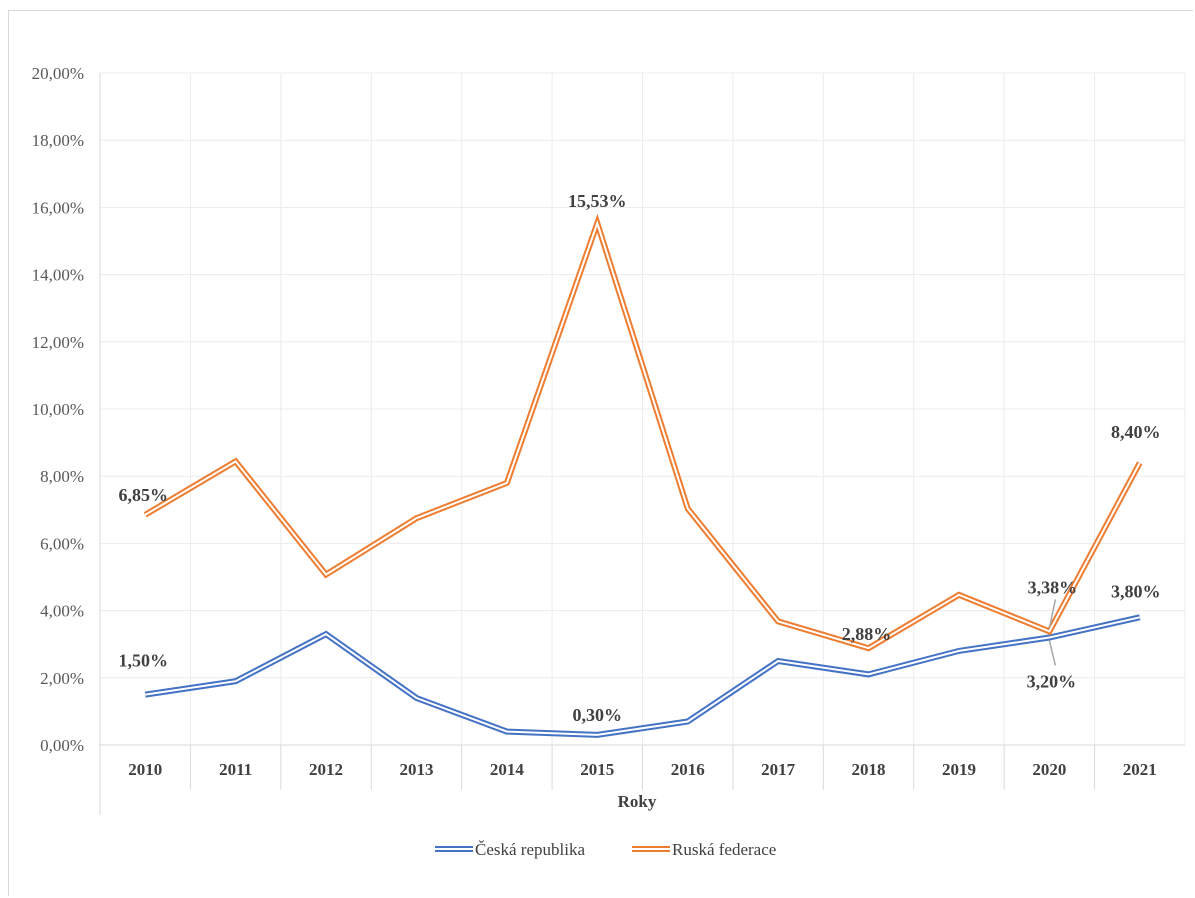  What do you see at coordinates (1136, 432) in the screenshot?
I see `data-label: 8,40%` at bounding box center [1136, 432].